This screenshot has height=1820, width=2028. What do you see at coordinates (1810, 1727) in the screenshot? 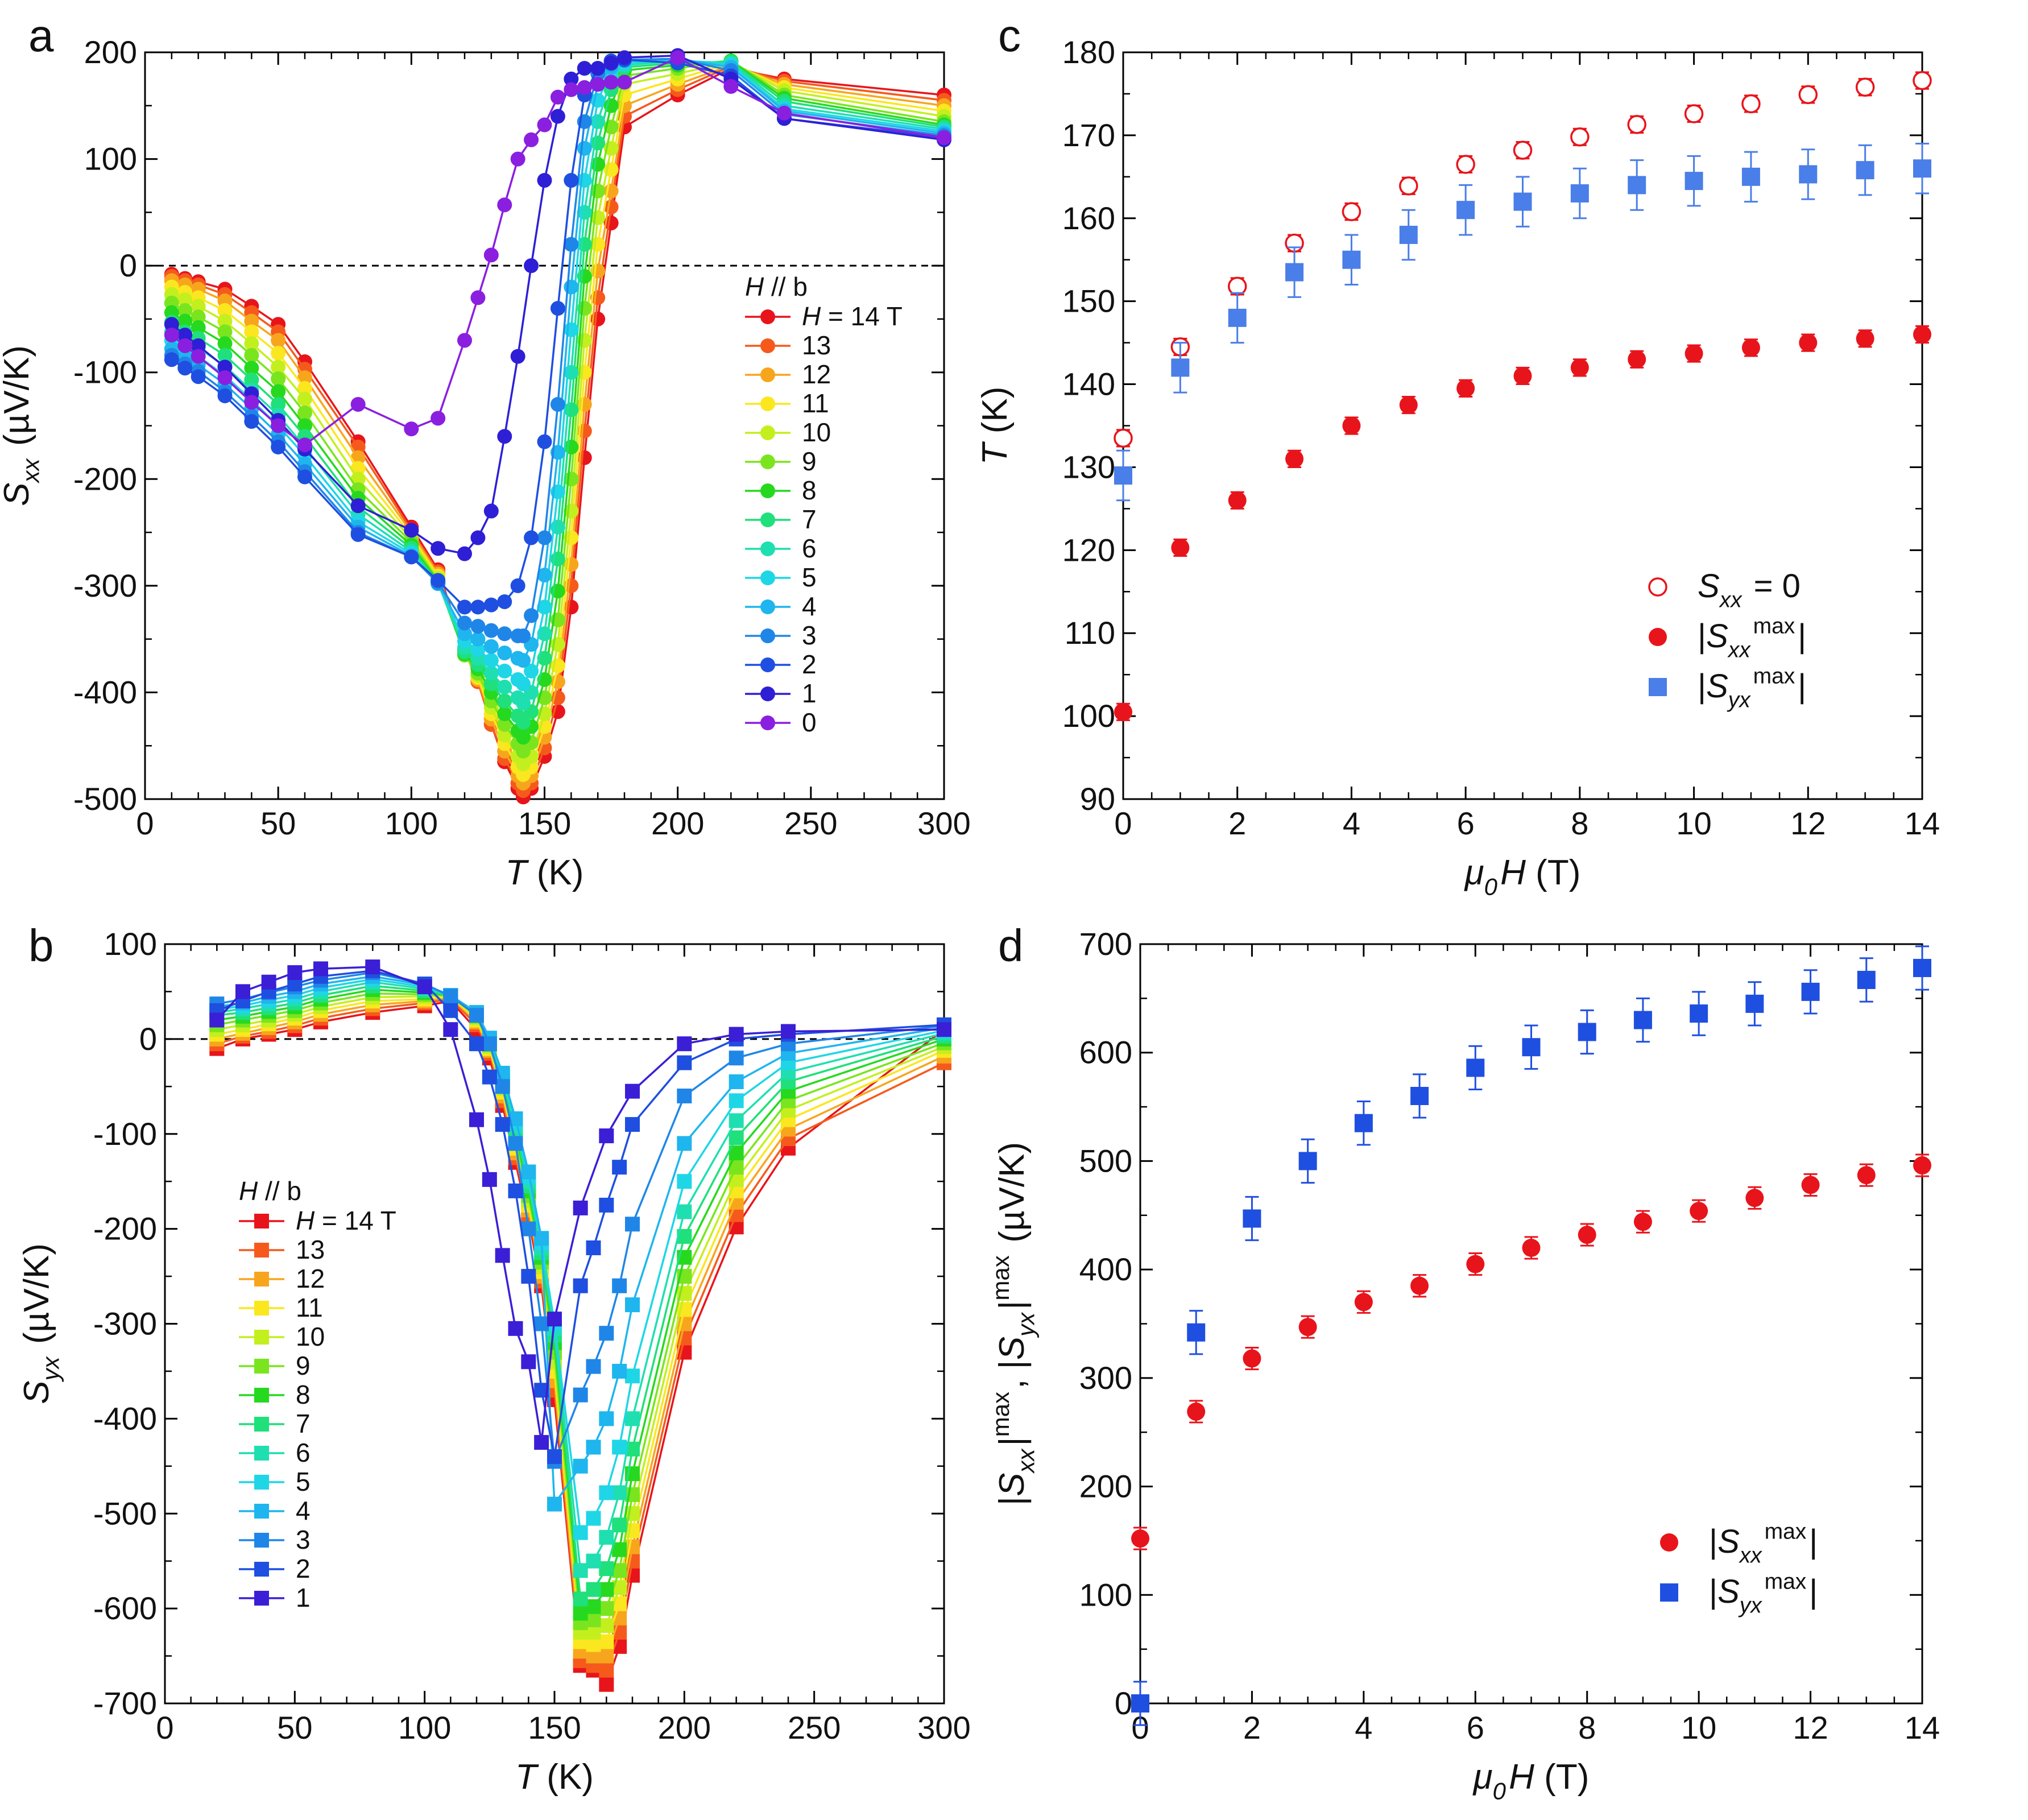
I see `x-tick-label: 12` at bounding box center [1810, 1727].